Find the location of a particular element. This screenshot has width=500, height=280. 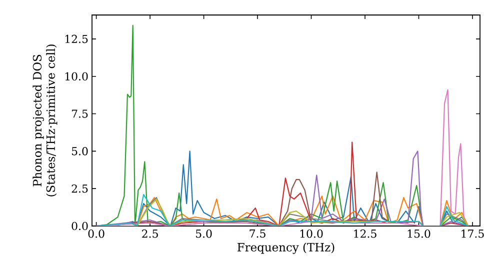

x-tick-label: 2.5 is located at coordinates (150, 234).